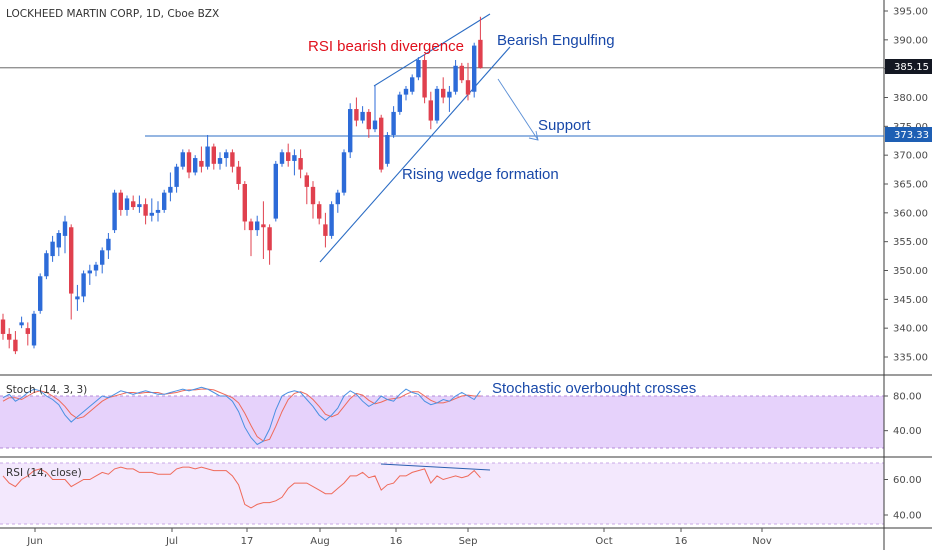 The width and height of the screenshot is (932, 550). Describe the element at coordinates (556, 40) in the screenshot. I see `annotation-bearish-engulfing: Bearish Engulfing` at that location.